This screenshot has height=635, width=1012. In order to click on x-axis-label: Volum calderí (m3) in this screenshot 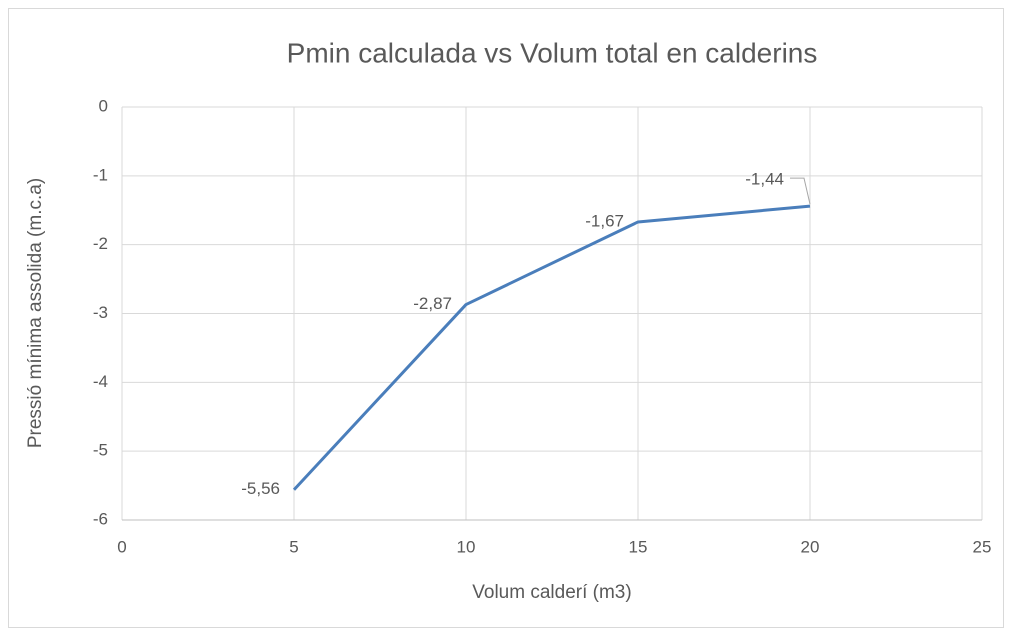, I will do `click(551, 592)`.